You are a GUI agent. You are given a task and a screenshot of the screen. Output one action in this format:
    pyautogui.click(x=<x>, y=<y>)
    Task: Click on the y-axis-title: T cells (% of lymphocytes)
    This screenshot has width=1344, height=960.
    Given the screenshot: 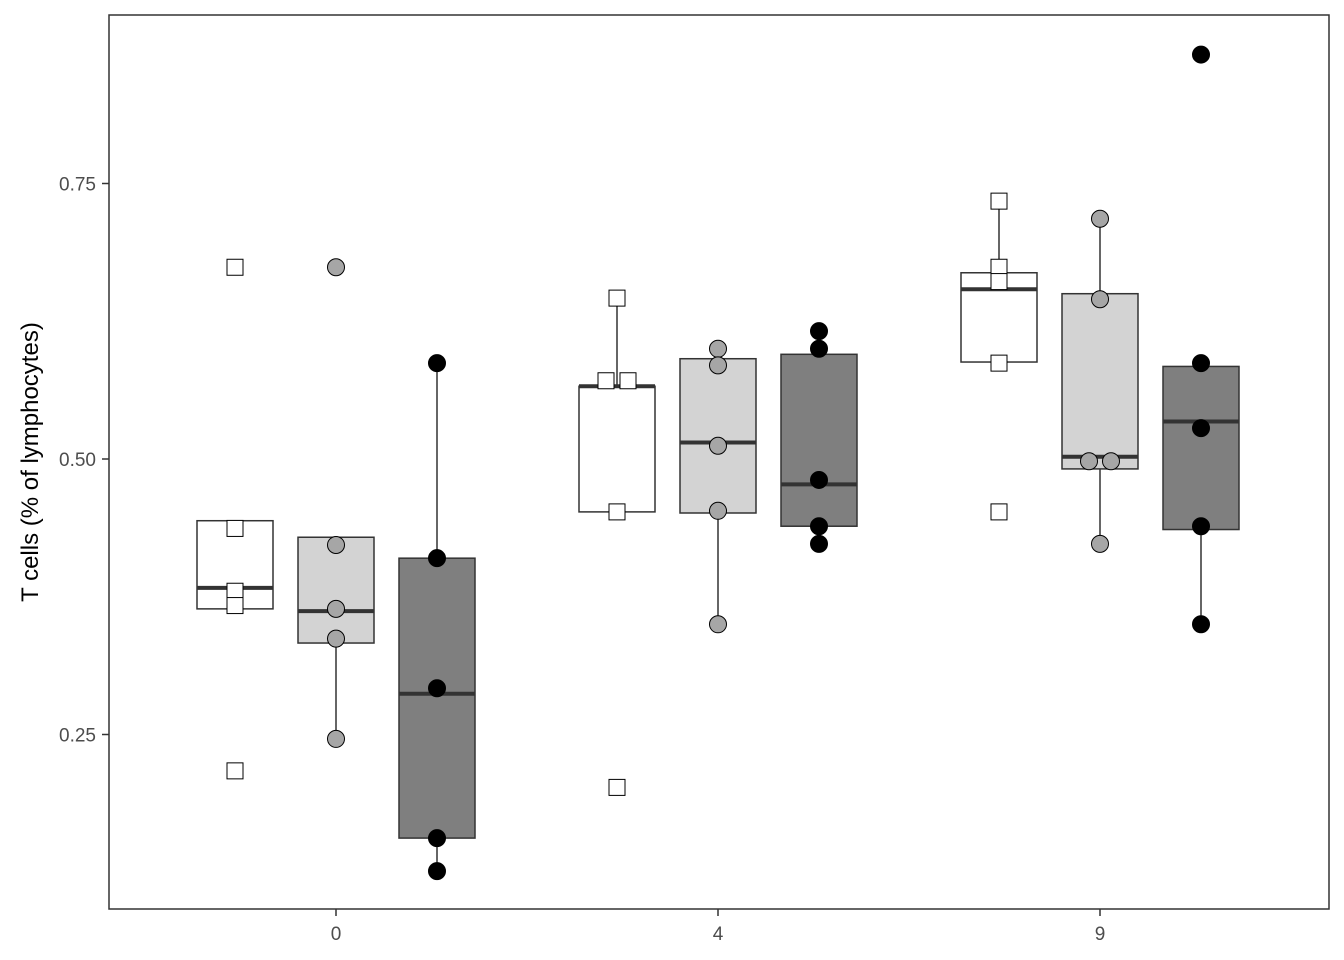 What is the action you would take?
    pyautogui.click(x=30, y=462)
    